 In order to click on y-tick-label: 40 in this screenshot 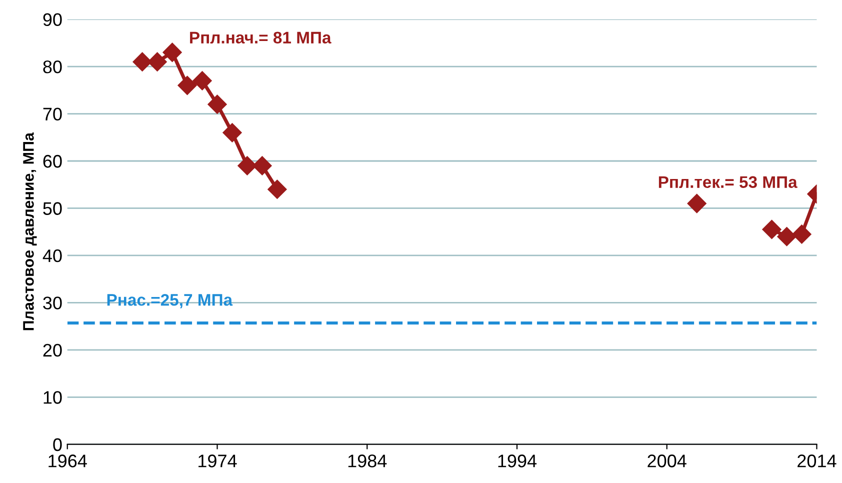, I will do `click(52, 255)`.